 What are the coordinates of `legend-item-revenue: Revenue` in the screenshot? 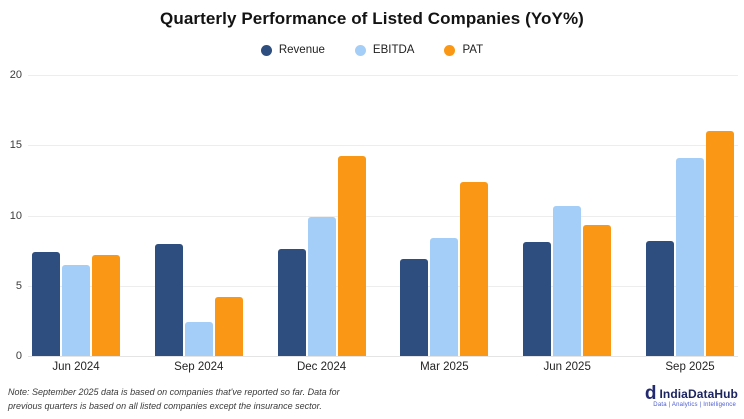 It's located at (292, 50).